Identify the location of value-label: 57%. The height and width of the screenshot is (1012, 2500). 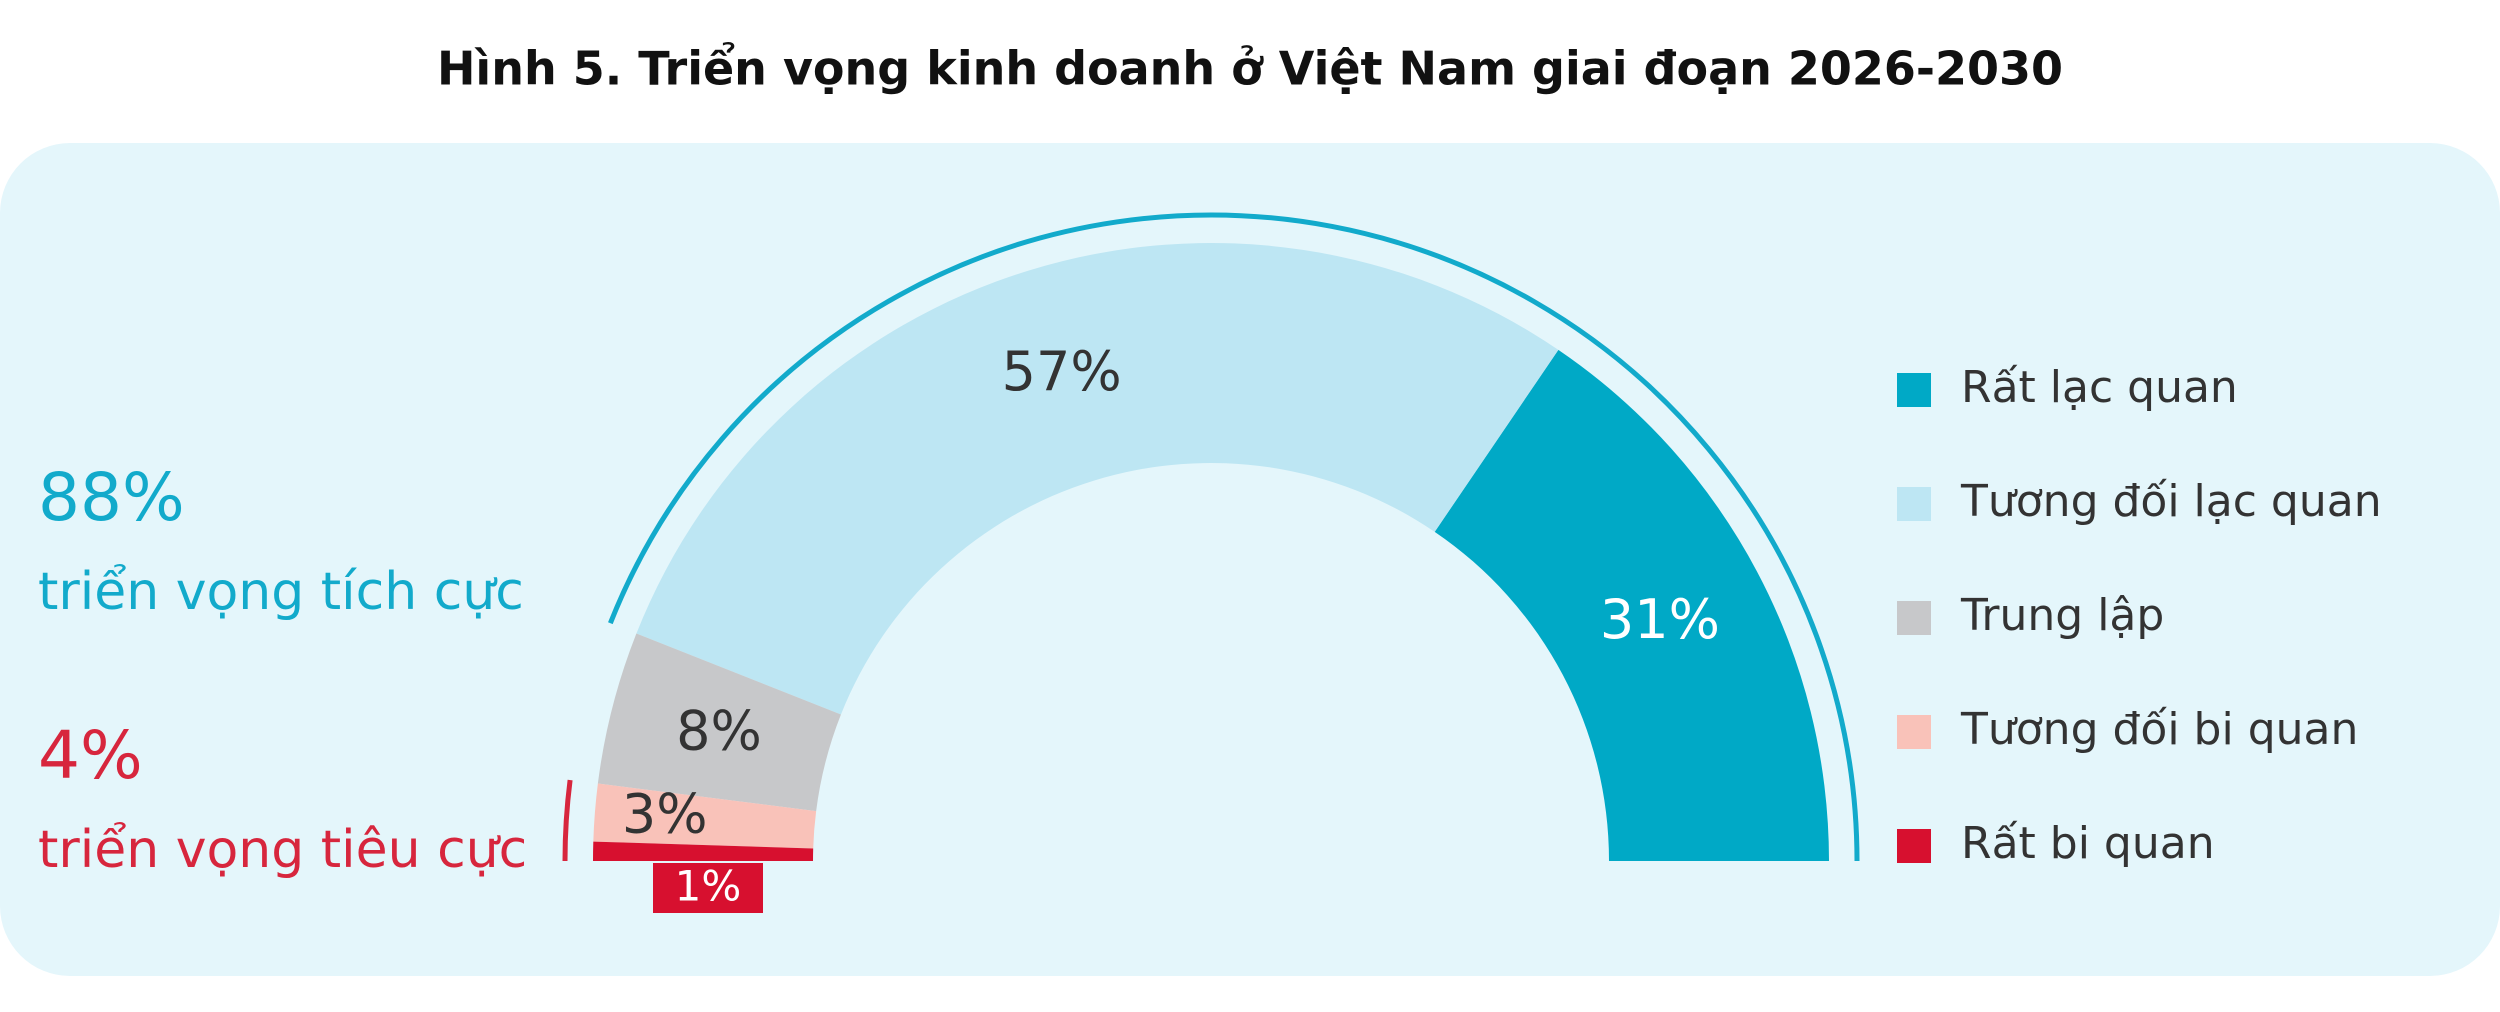
(1062, 371).